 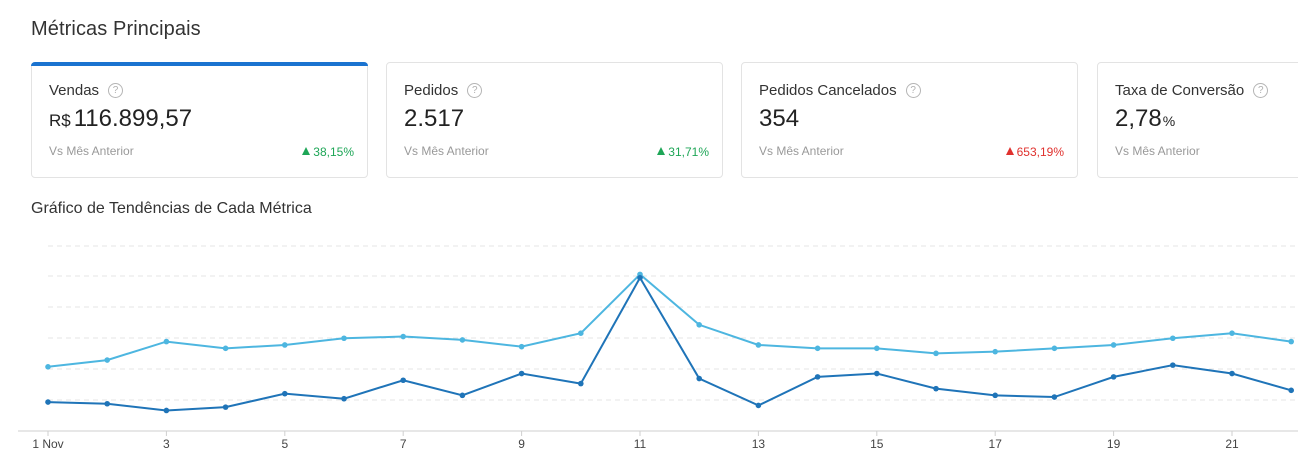 What do you see at coordinates (521, 444) in the screenshot?
I see `tick-label: 9` at bounding box center [521, 444].